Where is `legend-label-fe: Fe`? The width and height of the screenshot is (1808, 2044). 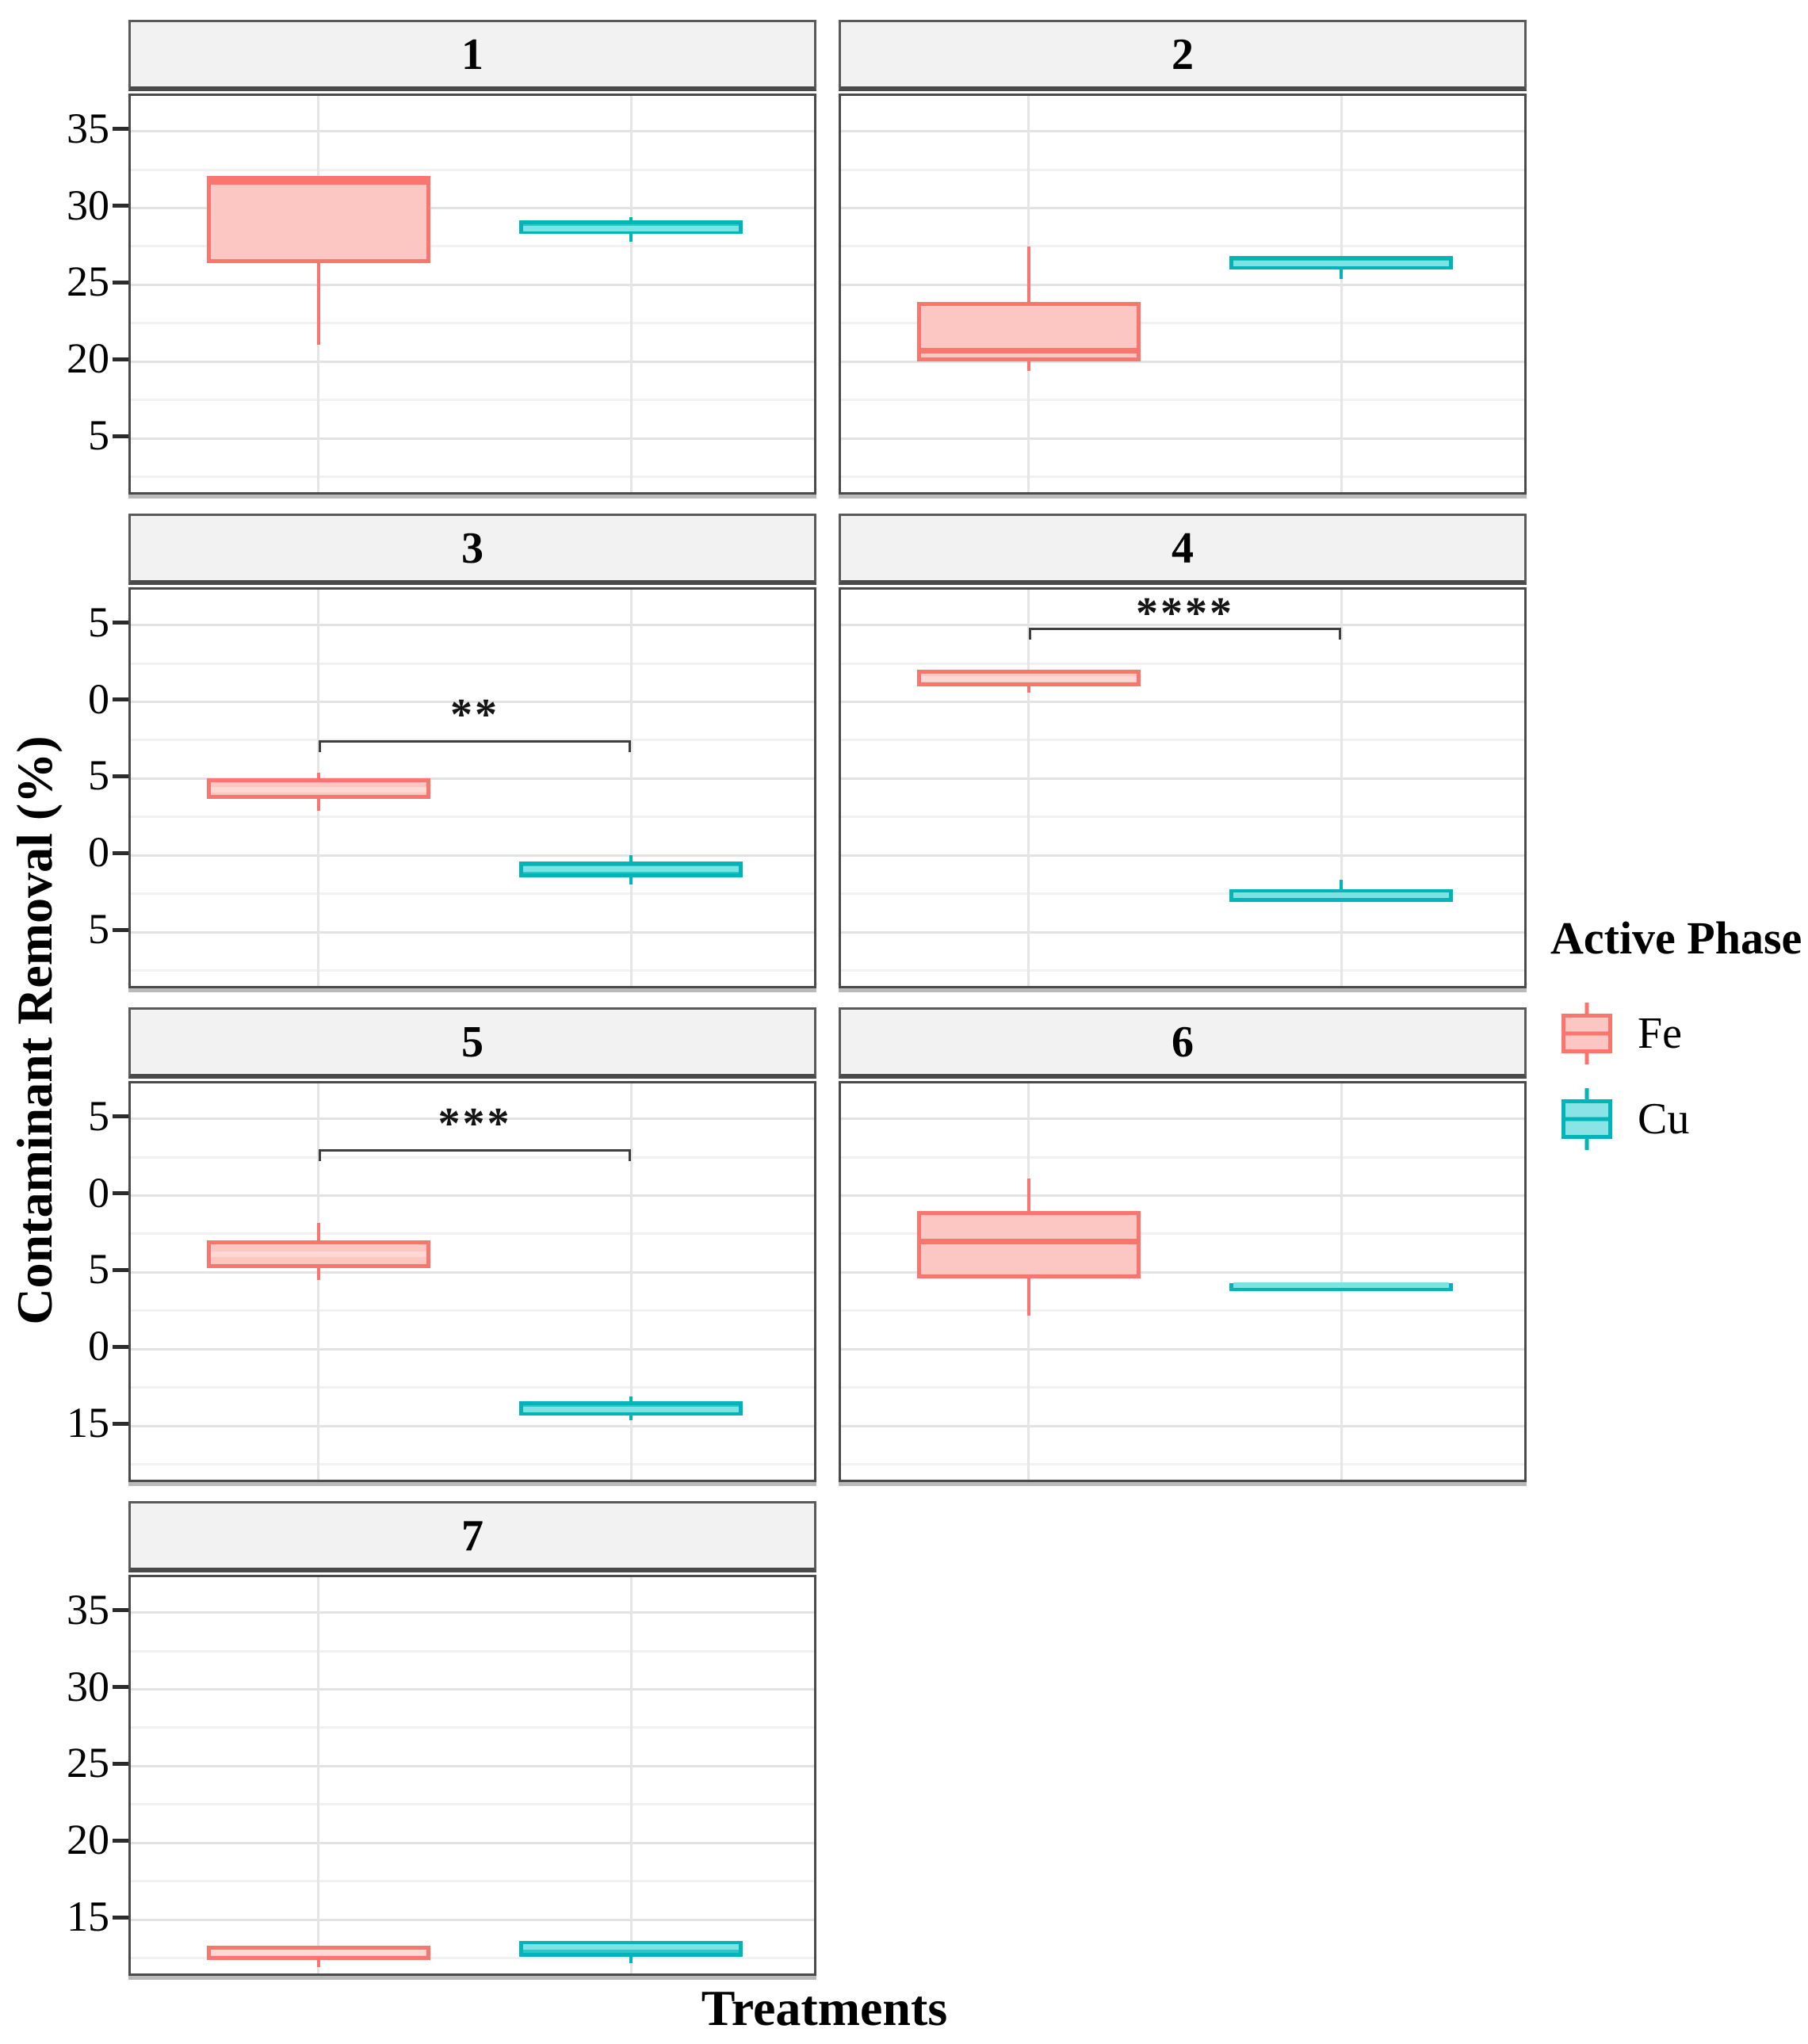
legend-label-fe: Fe is located at coordinates (1660, 1034).